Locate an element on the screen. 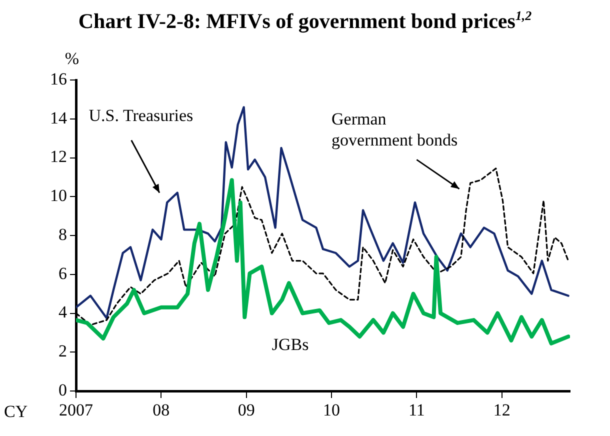  y-tick-label: 2 is located at coordinates (62, 351).